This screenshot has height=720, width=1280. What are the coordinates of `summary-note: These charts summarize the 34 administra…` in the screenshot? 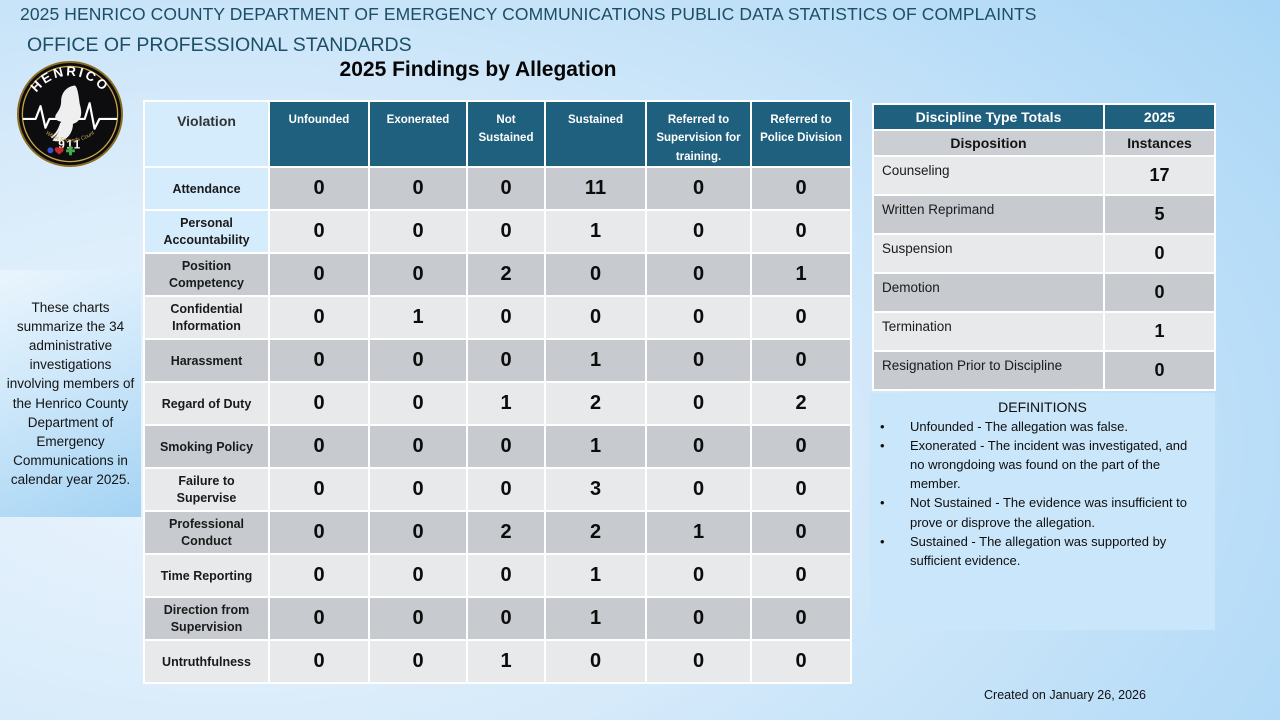 It's located at (70, 393).